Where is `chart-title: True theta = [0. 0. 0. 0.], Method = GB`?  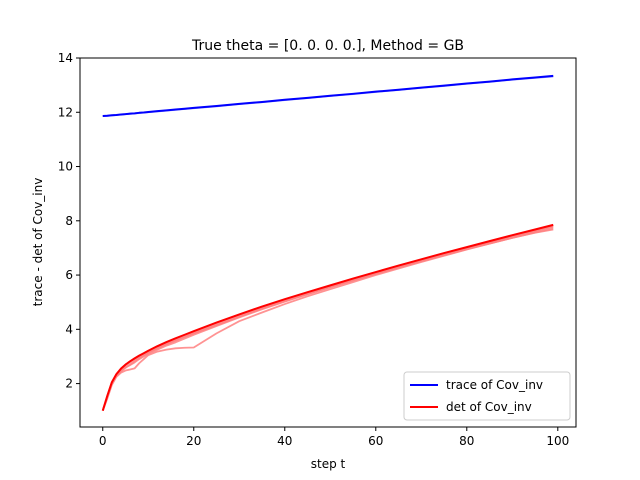
chart-title: True theta = [0. 0. 0. 0.], Method = GB is located at coordinates (327, 46).